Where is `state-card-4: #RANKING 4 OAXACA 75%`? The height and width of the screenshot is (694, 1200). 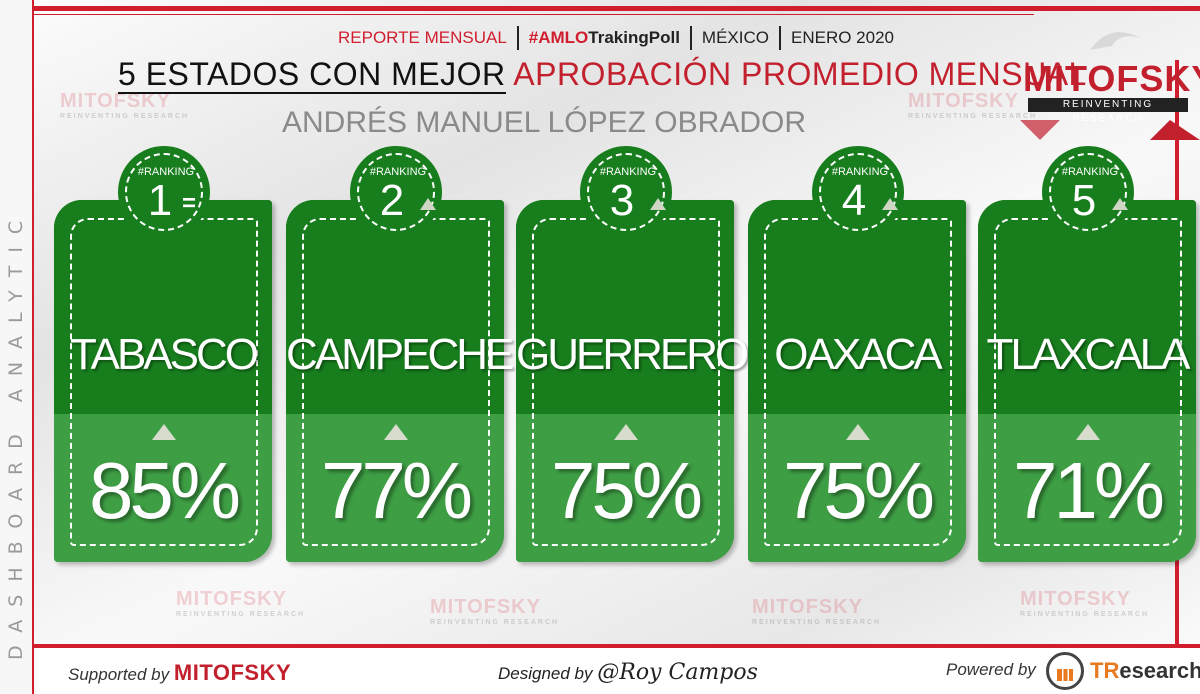
state-card-4: #RANKING 4 OAXACA 75% is located at coordinates (857, 356).